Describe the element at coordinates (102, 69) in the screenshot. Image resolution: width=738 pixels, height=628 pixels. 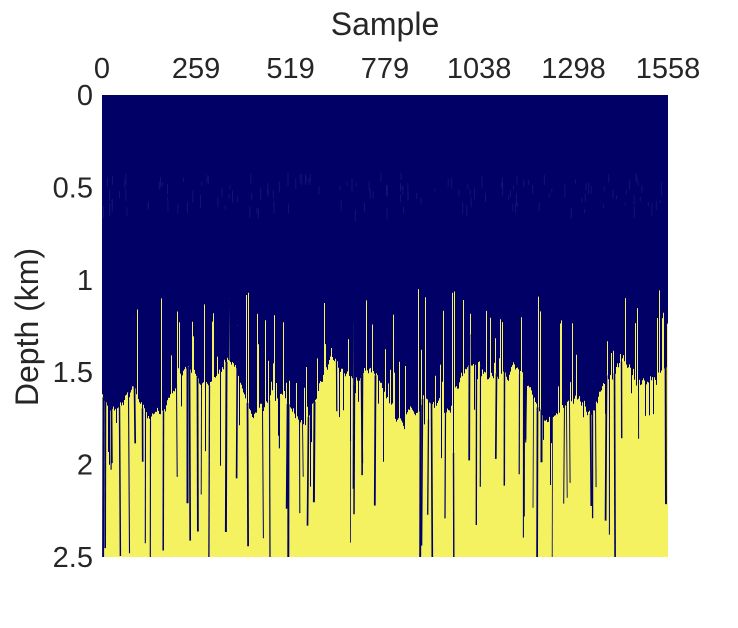
I see `x-tick-label: 0` at that location.